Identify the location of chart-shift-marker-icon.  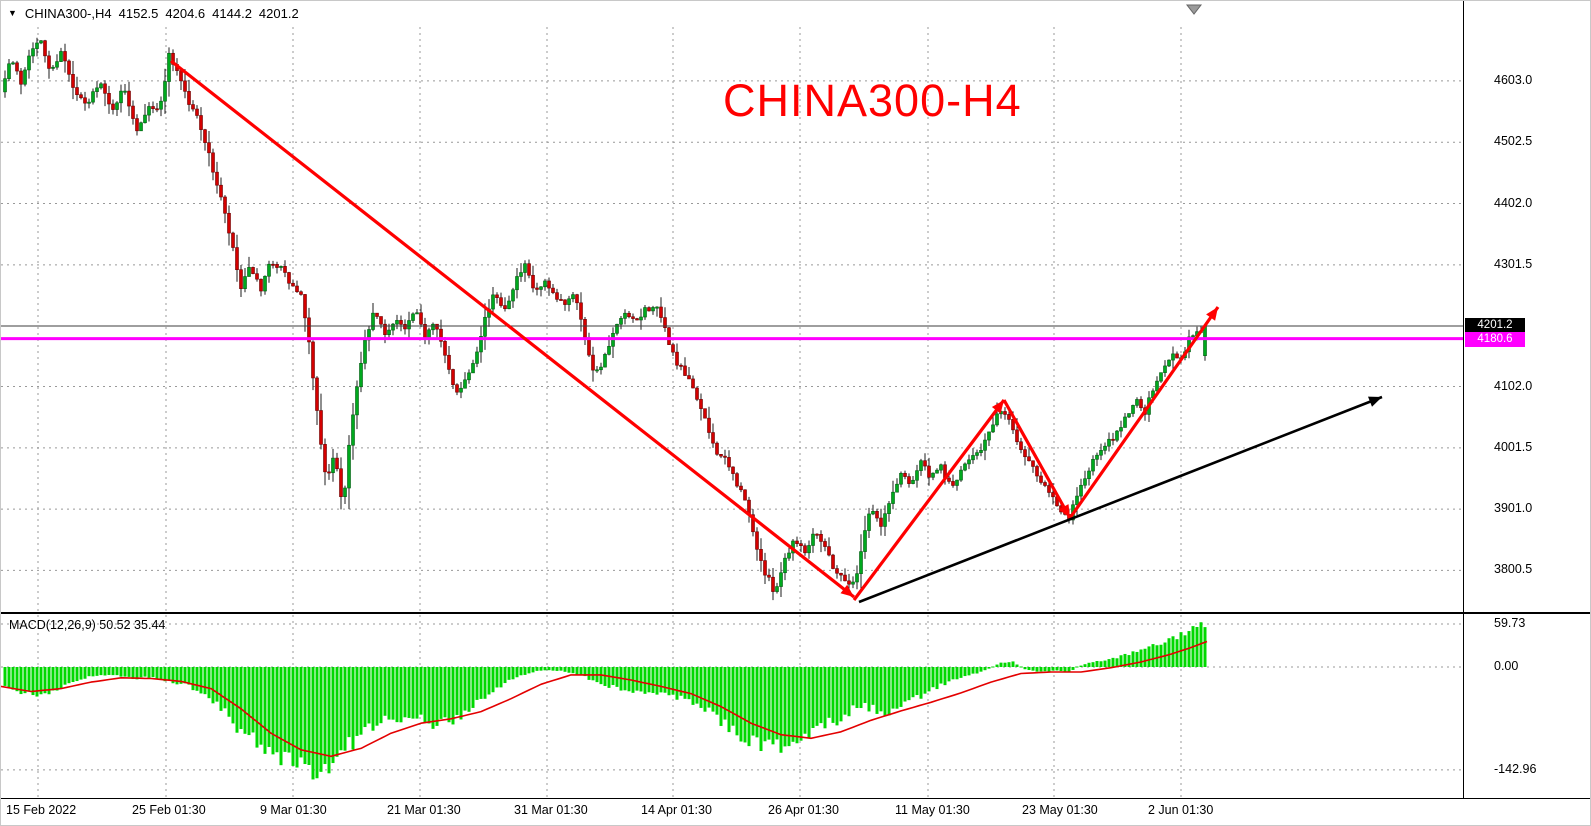
(1194, 9).